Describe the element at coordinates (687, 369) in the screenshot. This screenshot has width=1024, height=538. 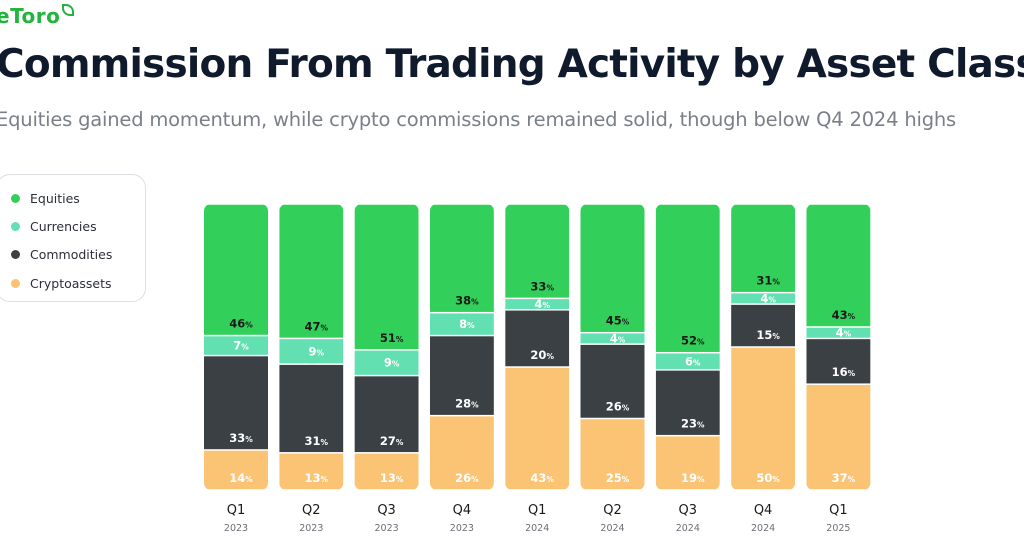
I see `bar-group-q3-2024: 19% 23% 6% 52% Q3 2024` at that location.